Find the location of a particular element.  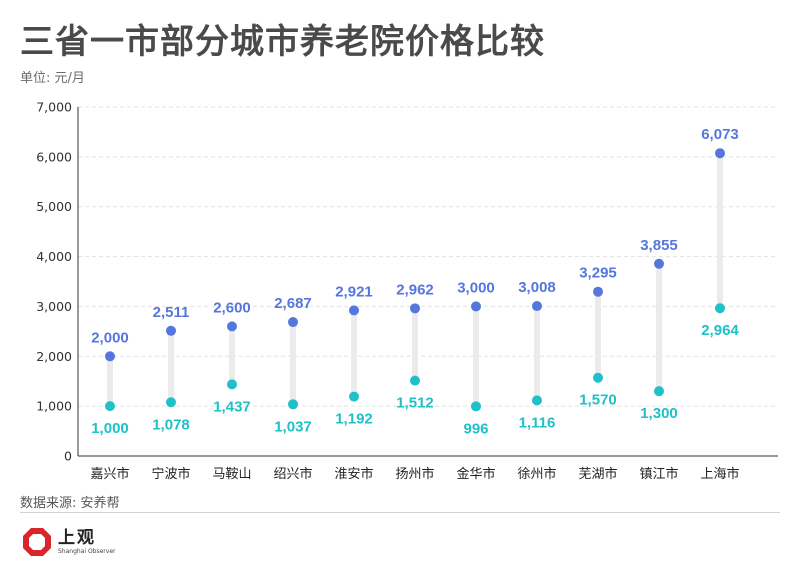

y-tick-label: 6,000 is located at coordinates (54, 156).